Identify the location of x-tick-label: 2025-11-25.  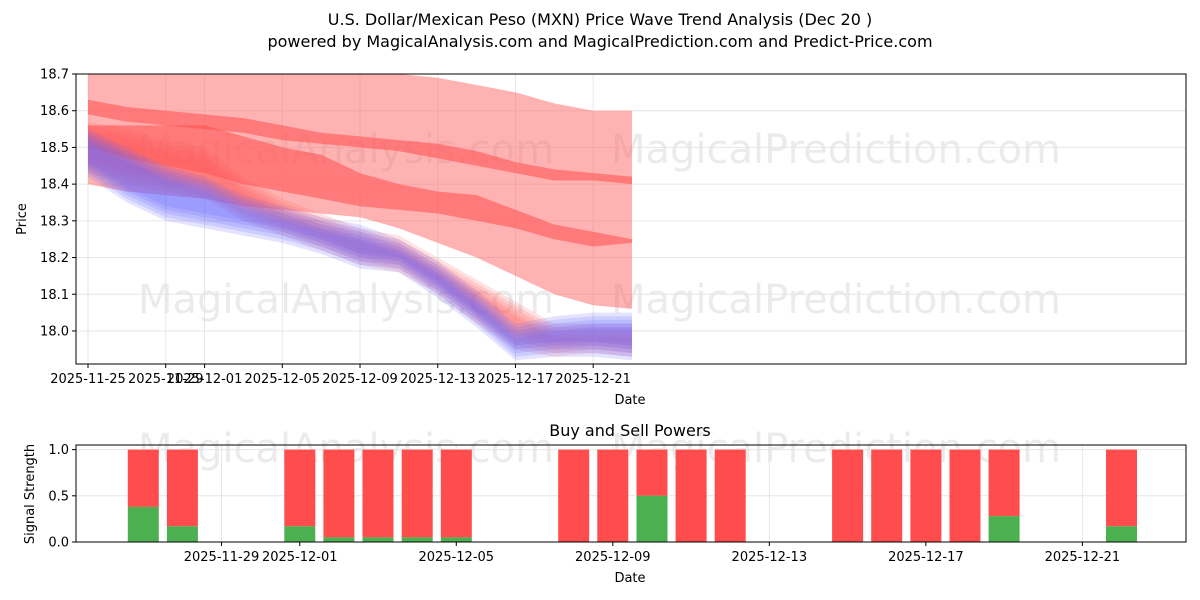
(88, 379).